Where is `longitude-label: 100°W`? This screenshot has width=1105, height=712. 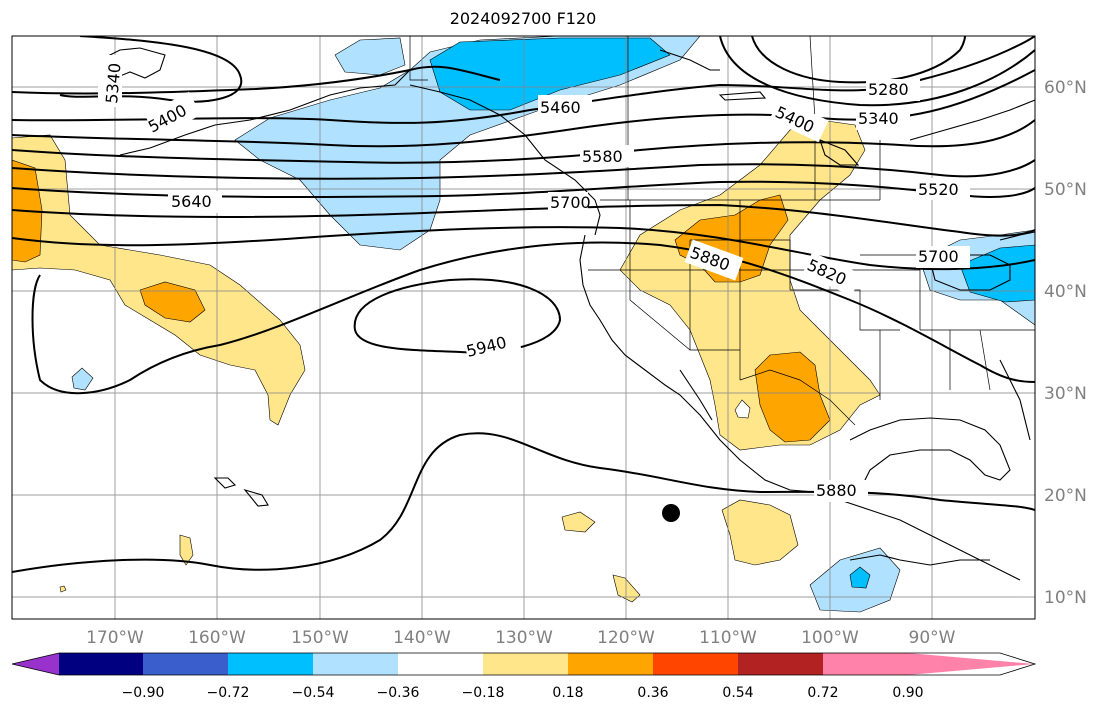 longitude-label: 100°W is located at coordinates (830, 638).